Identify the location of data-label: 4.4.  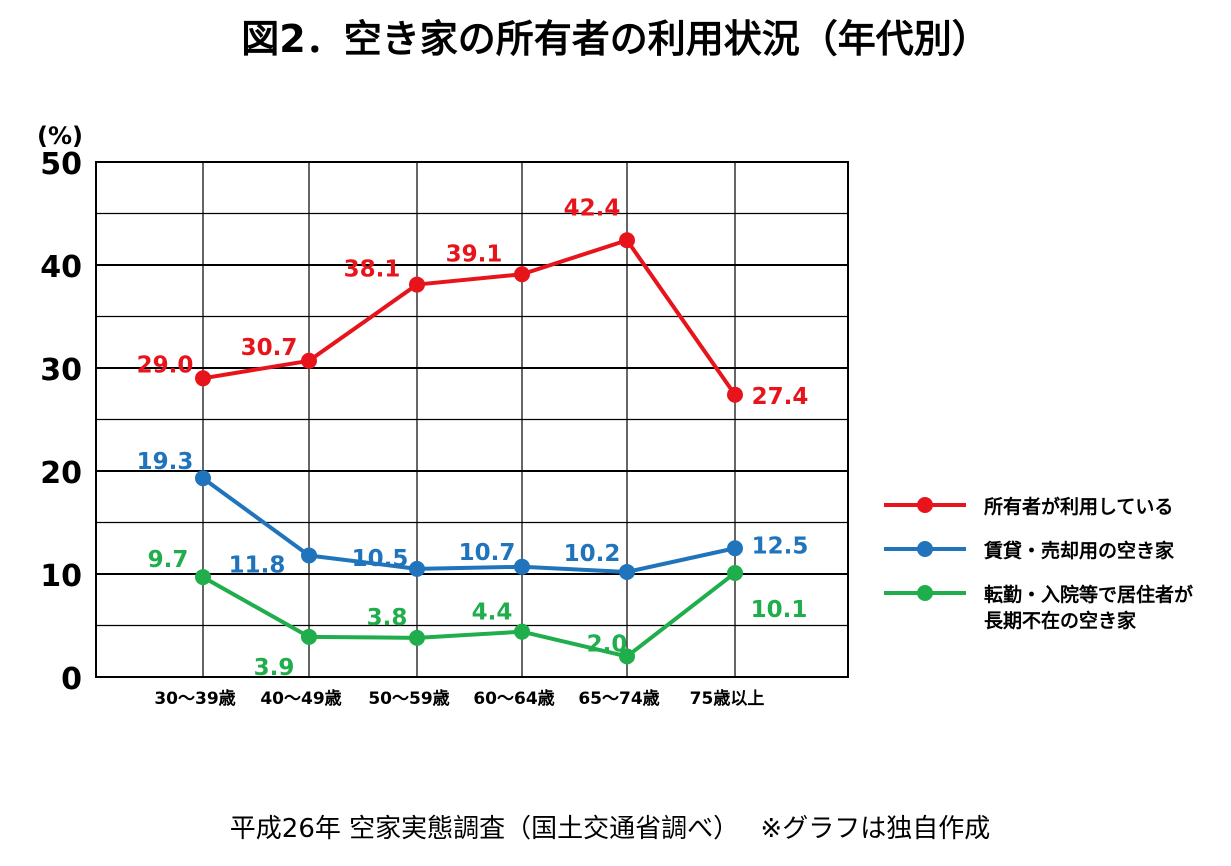
(492, 613).